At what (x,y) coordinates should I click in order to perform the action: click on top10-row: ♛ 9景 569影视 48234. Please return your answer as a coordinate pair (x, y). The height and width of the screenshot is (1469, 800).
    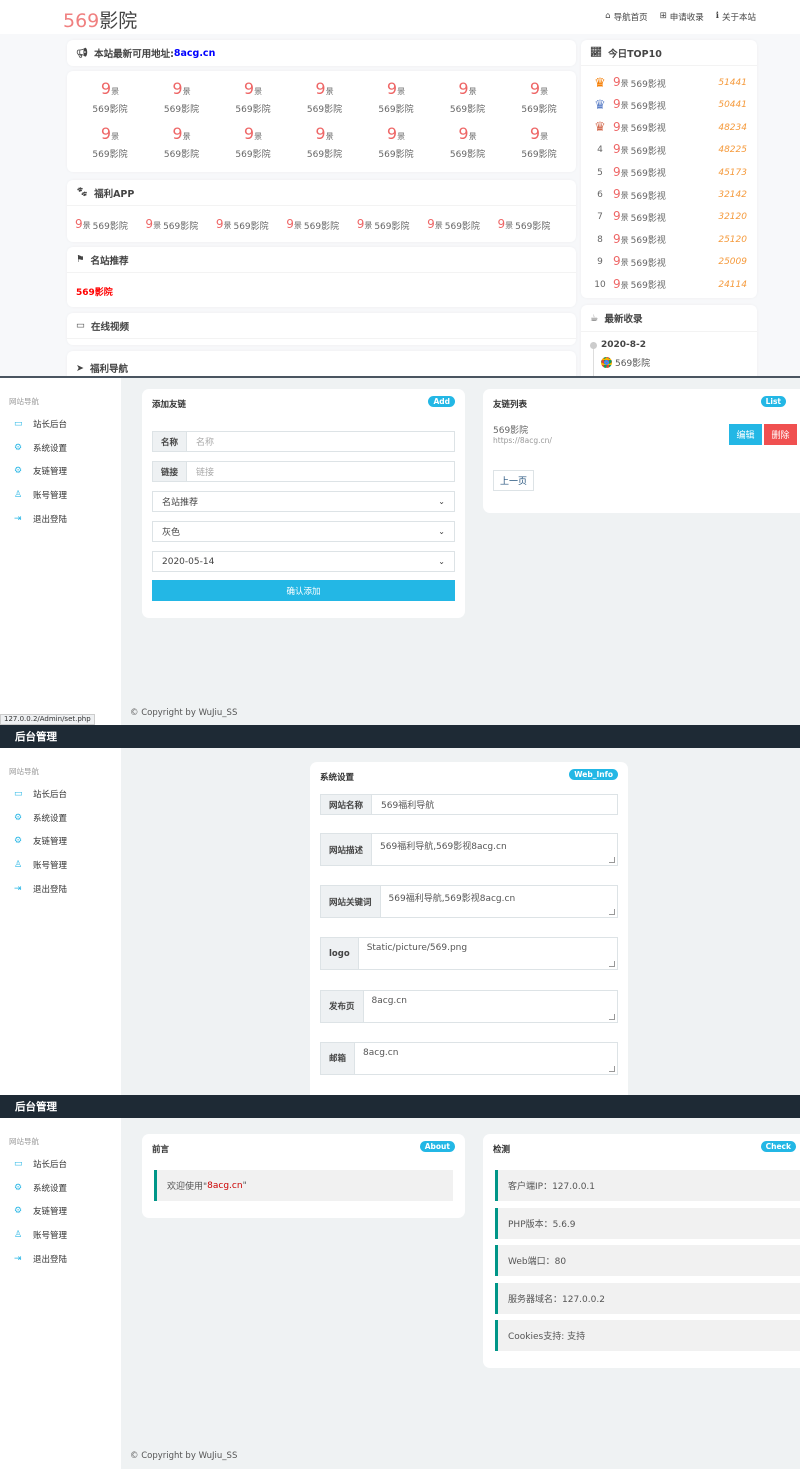
    Looking at the image, I should click on (669, 128).